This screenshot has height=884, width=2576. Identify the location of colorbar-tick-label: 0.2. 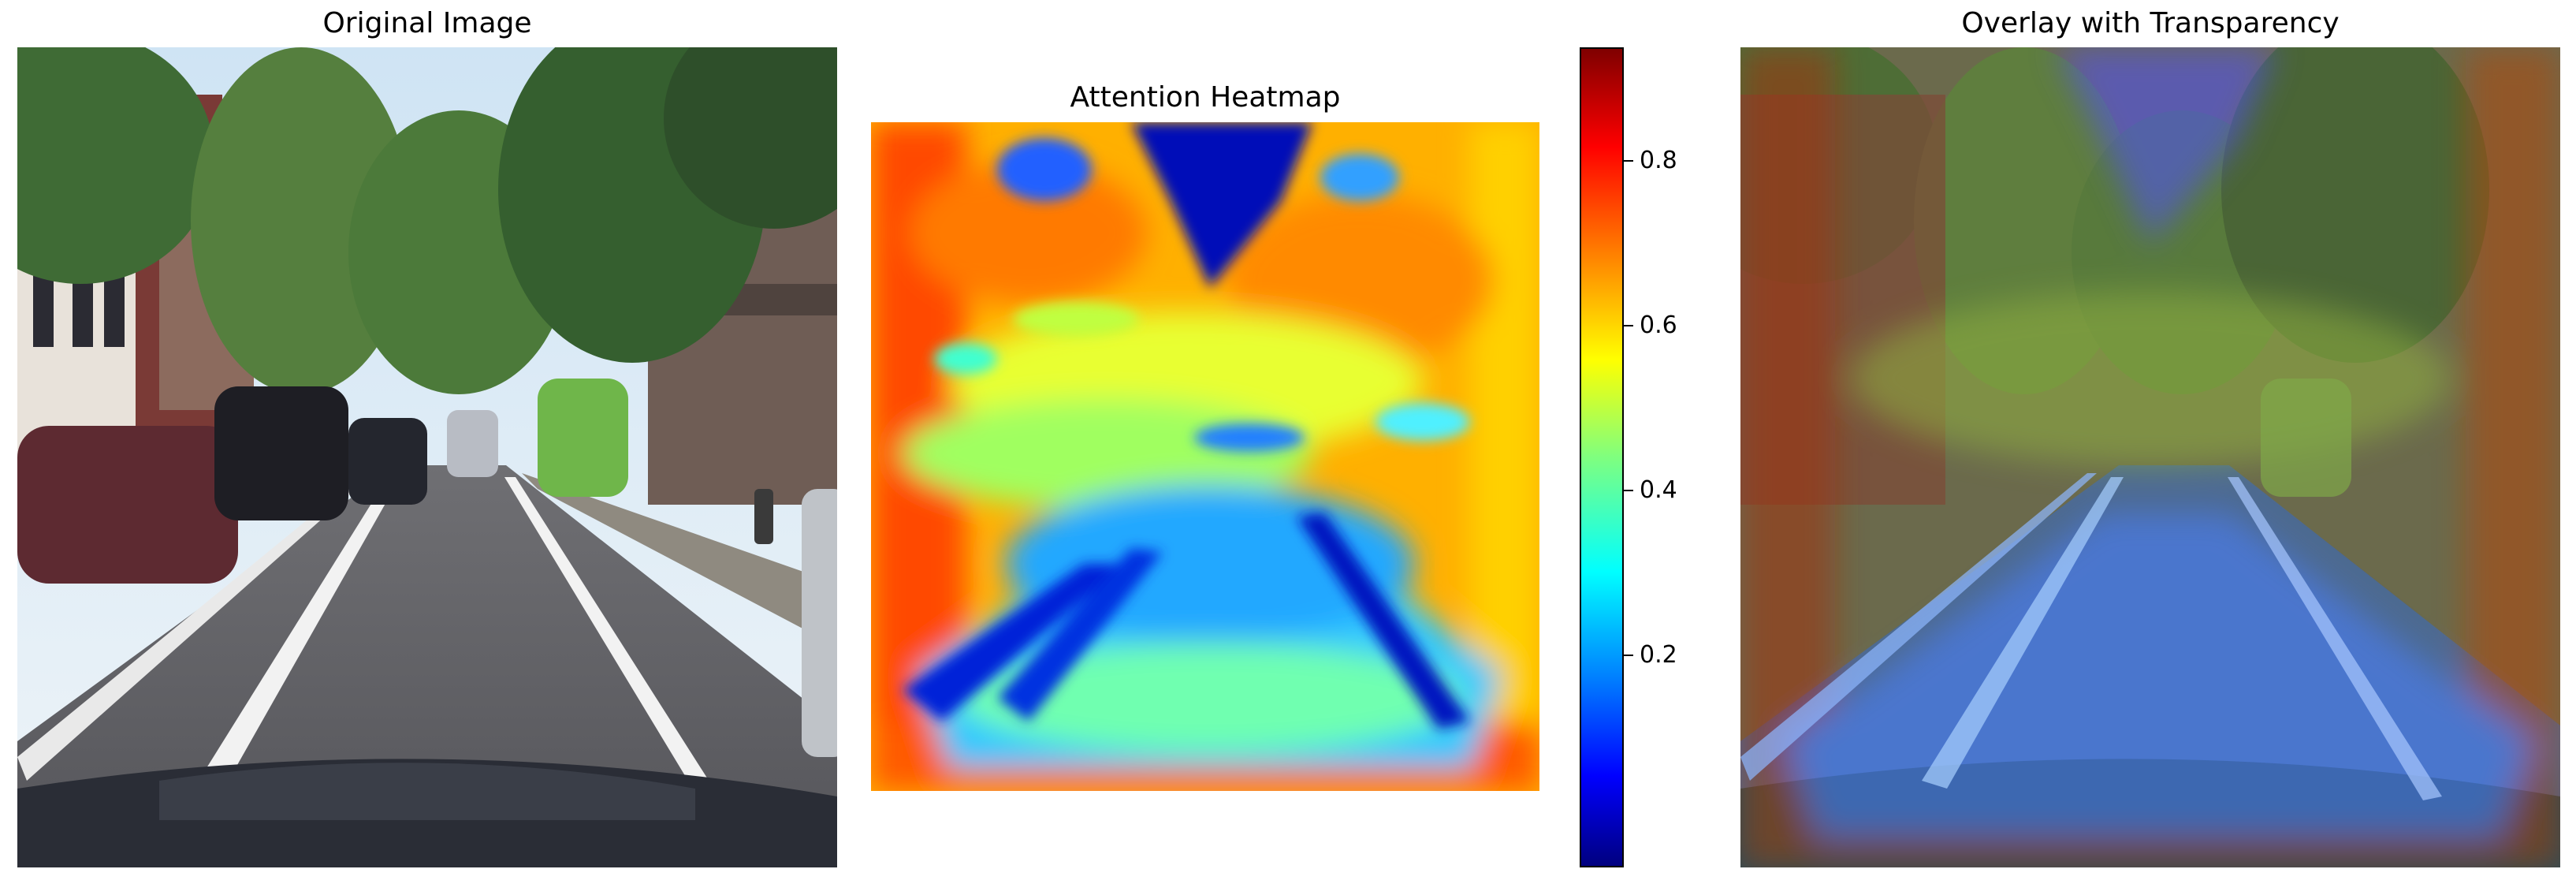
(1658, 655).